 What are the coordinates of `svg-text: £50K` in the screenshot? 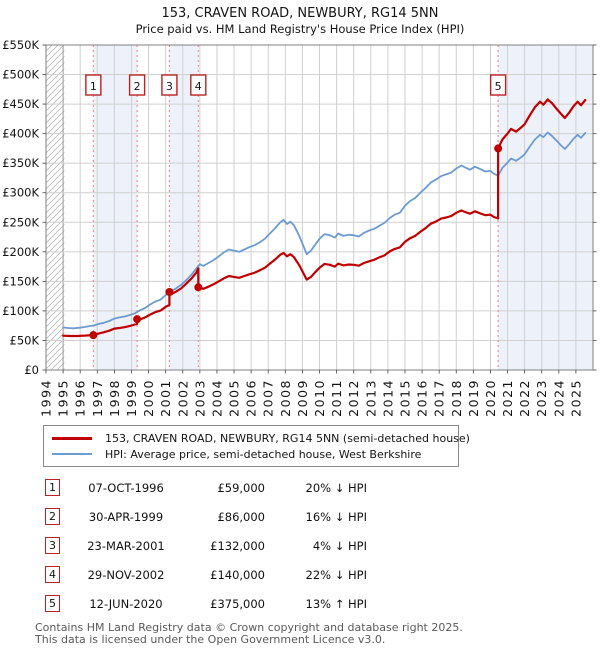 It's located at (25, 340).